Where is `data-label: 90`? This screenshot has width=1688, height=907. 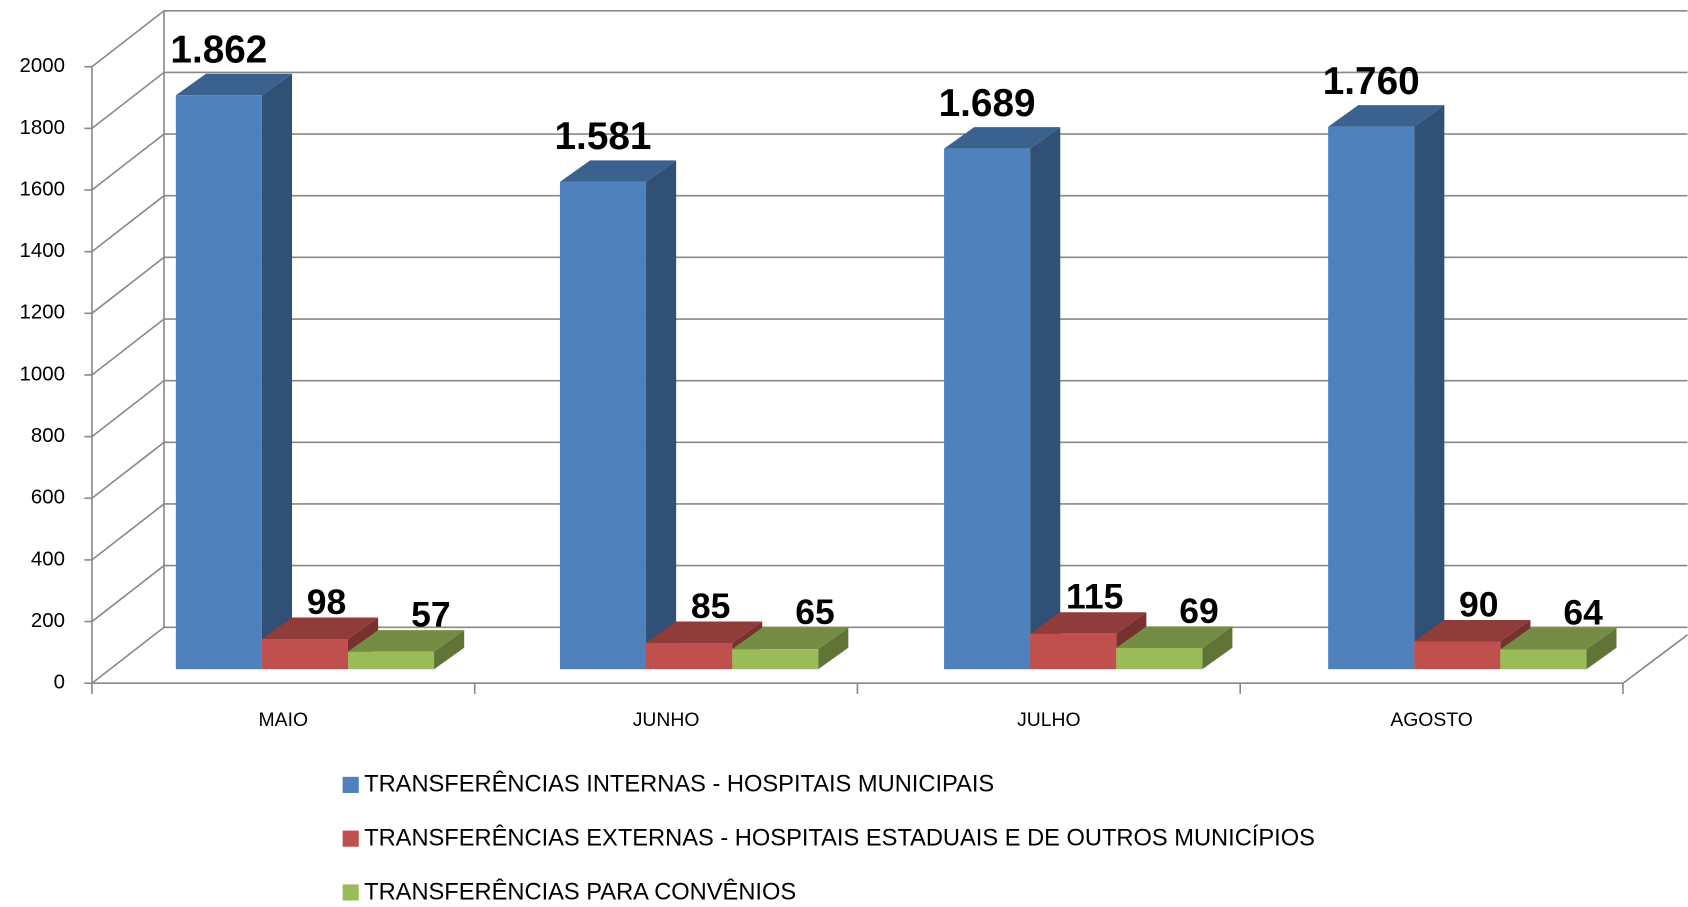 data-label: 90 is located at coordinates (1479, 604).